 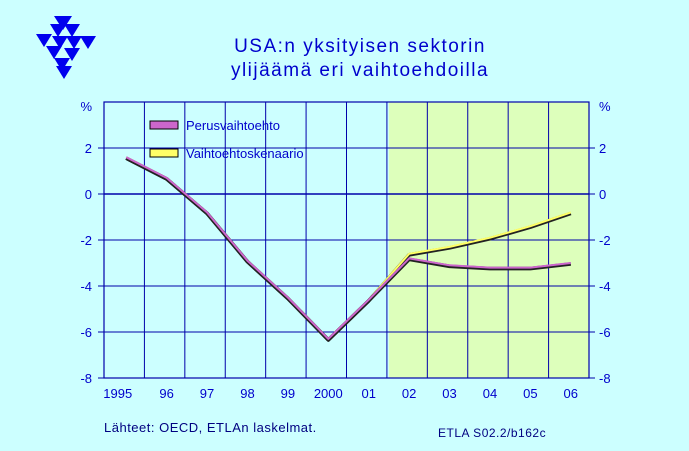 What do you see at coordinates (166, 393) in the screenshot?
I see `x-tick-label: 96` at bounding box center [166, 393].